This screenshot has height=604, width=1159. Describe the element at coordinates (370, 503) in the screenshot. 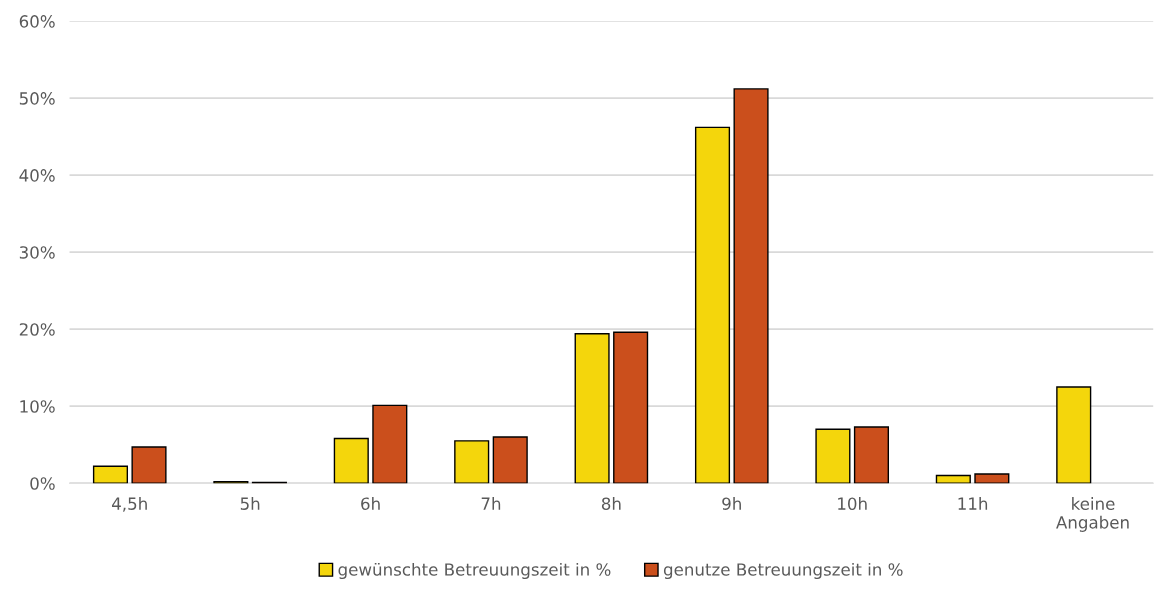

I see `x-tick-label: 6h` at that location.